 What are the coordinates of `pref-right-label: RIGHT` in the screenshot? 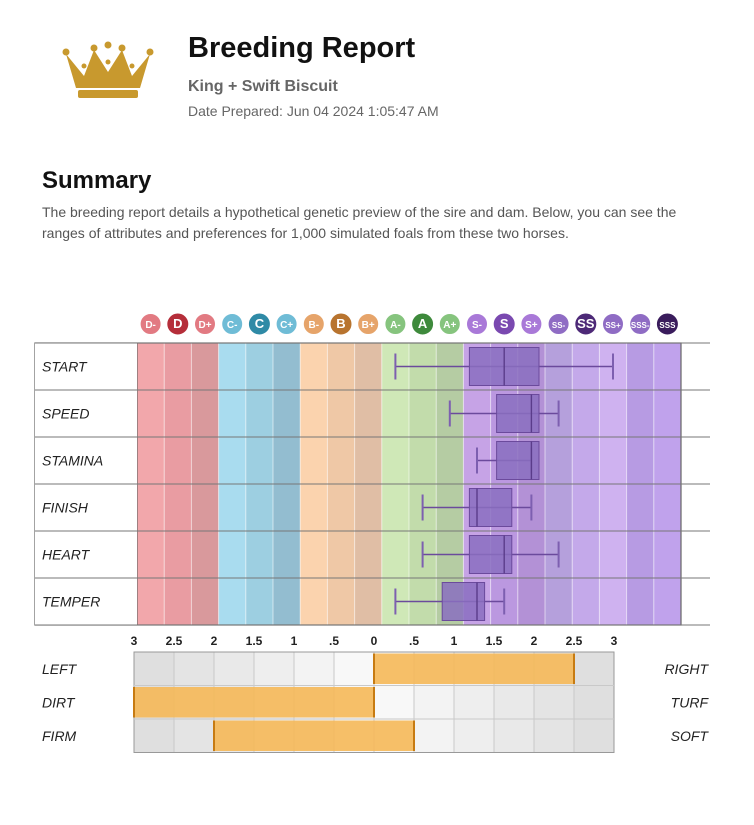 It's located at (686, 669).